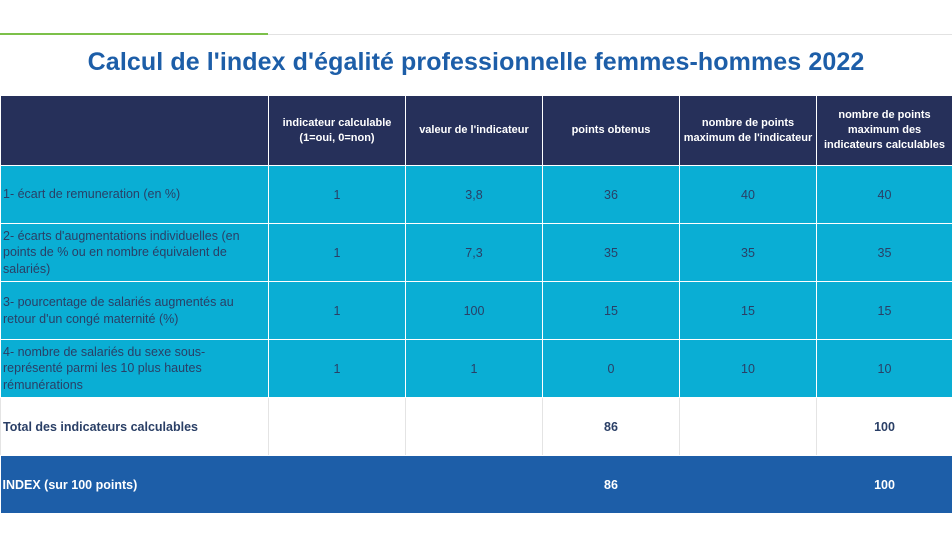 Image resolution: width=952 pixels, height=536 pixels. Describe the element at coordinates (134, 194) in the screenshot. I see `row-label: 1- écart de remuneration (en %)` at that location.